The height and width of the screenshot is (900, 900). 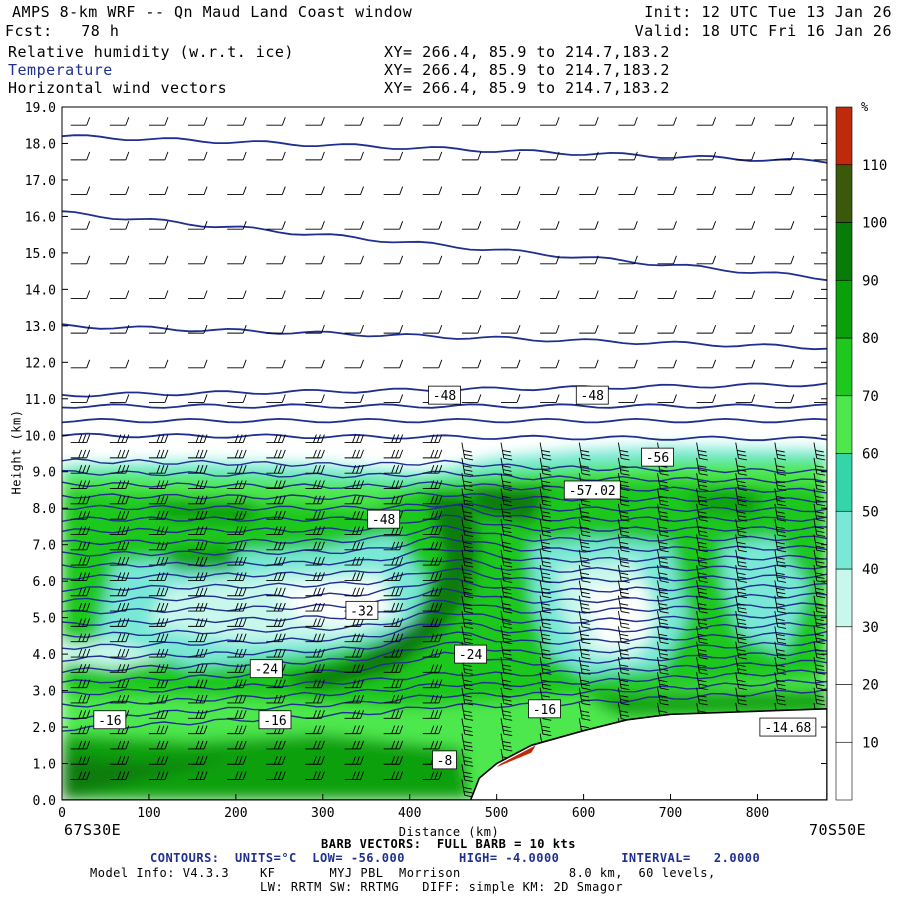 I want to click on contour-label: -24, so click(x=471, y=655).